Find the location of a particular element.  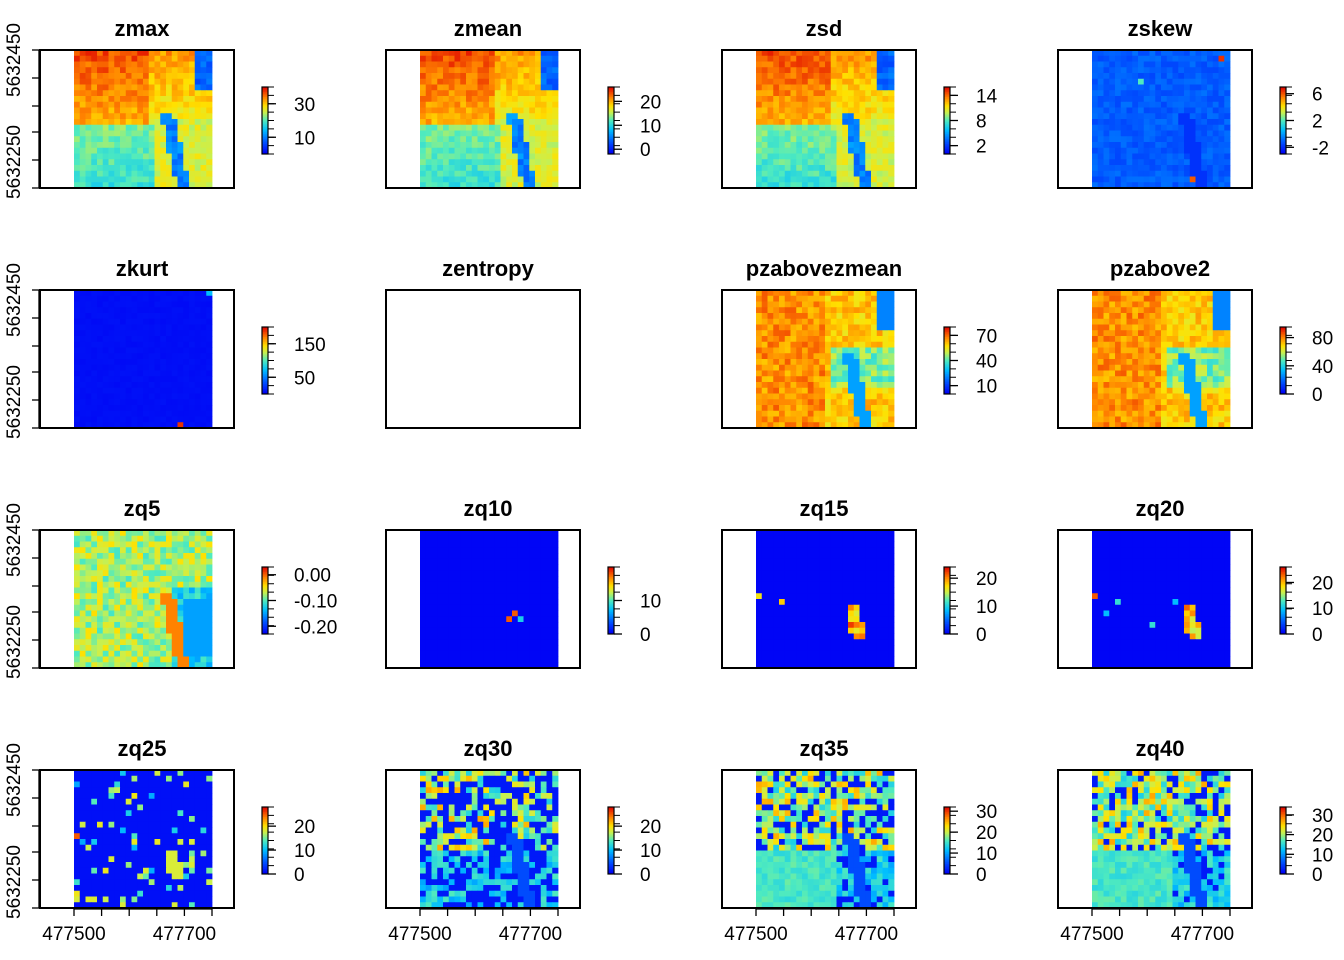

plot-frame is located at coordinates (1155, 119).